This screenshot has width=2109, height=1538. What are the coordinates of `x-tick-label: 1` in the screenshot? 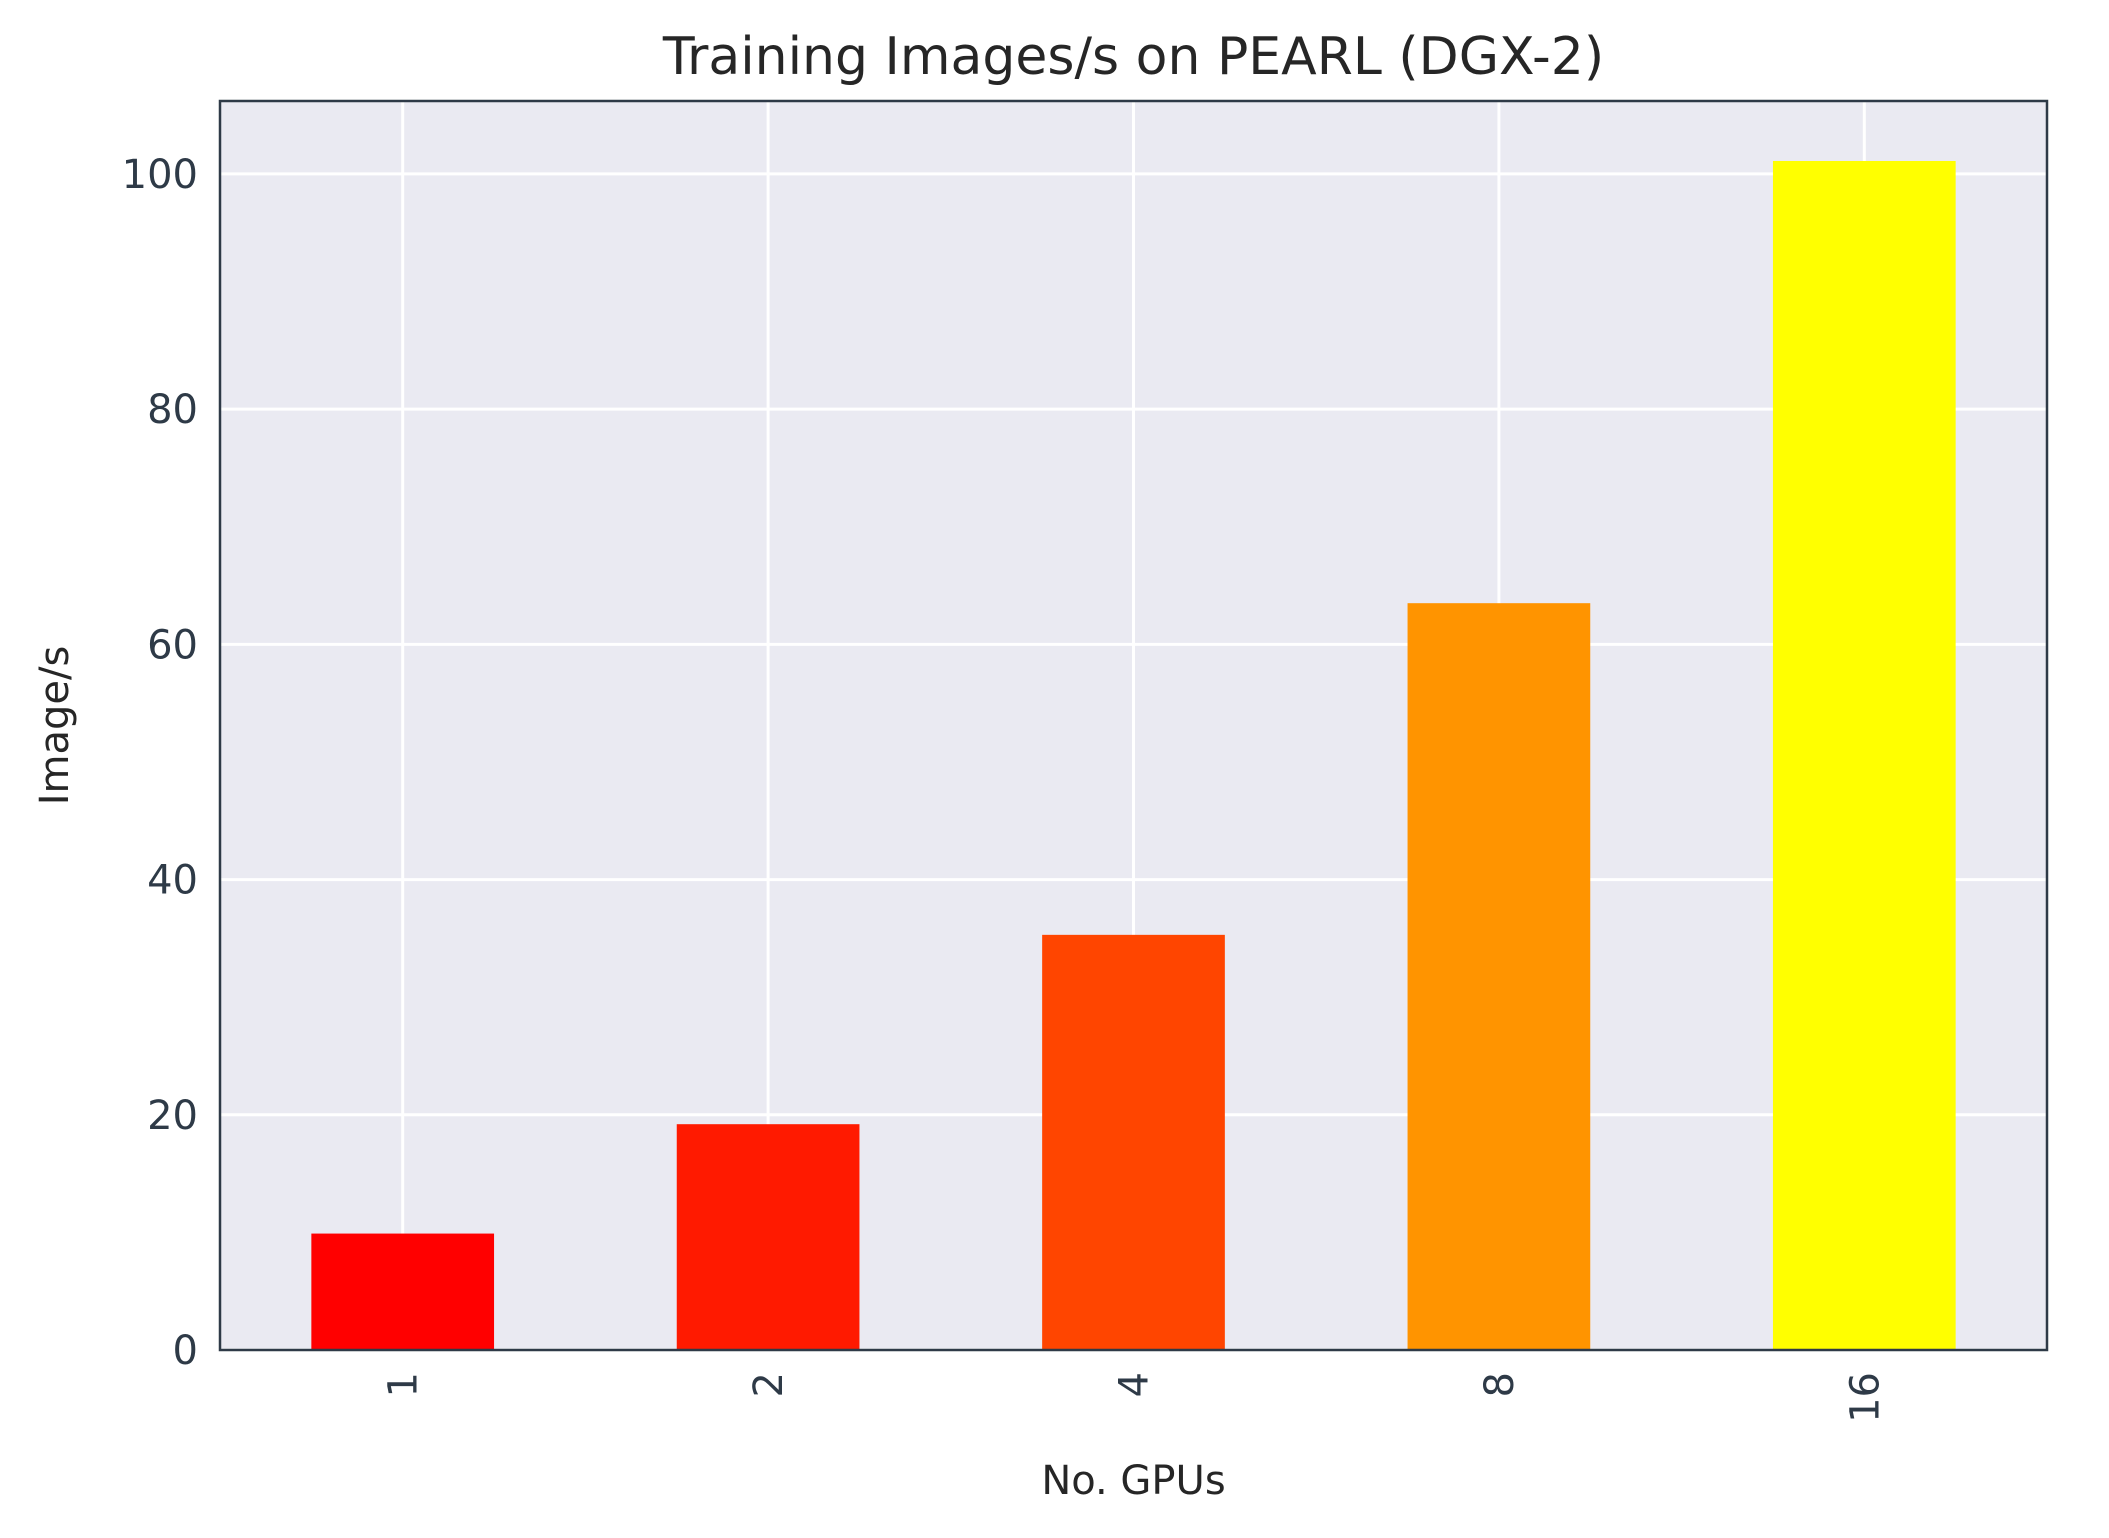 It's located at (404, 1384).